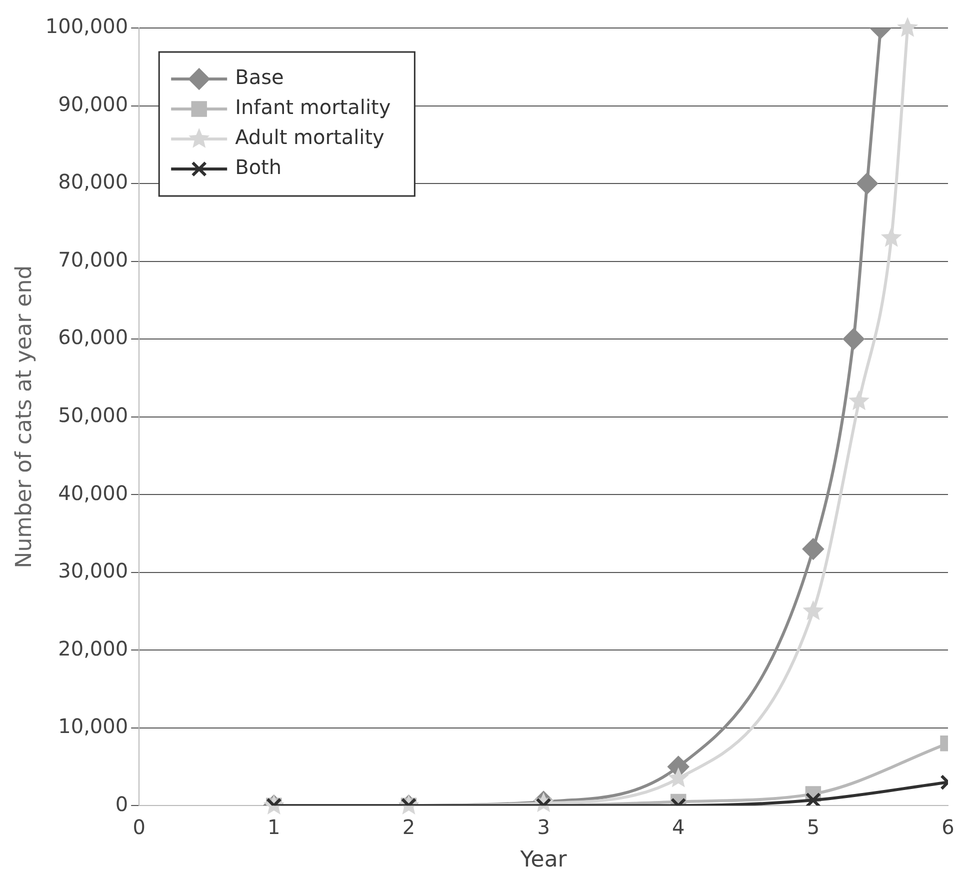 This screenshot has height=891, width=979. I want to click on legend-label: Adult mortality, so click(310, 137).